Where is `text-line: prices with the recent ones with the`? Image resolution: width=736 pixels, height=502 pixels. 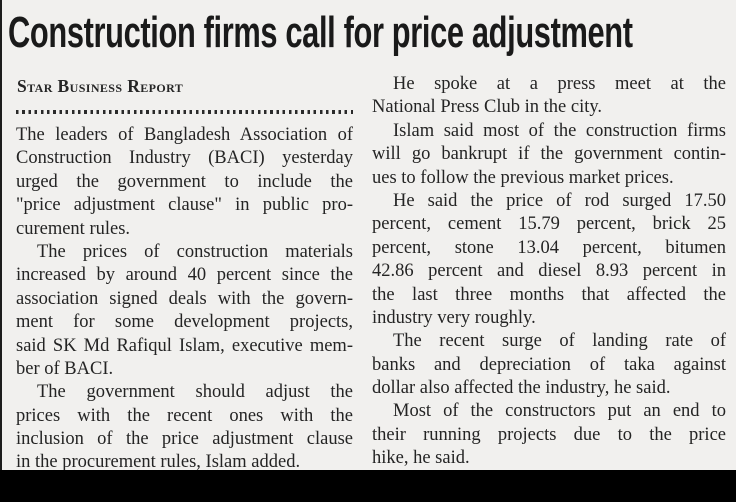 text-line: prices with the recent ones with the is located at coordinates (184, 415).